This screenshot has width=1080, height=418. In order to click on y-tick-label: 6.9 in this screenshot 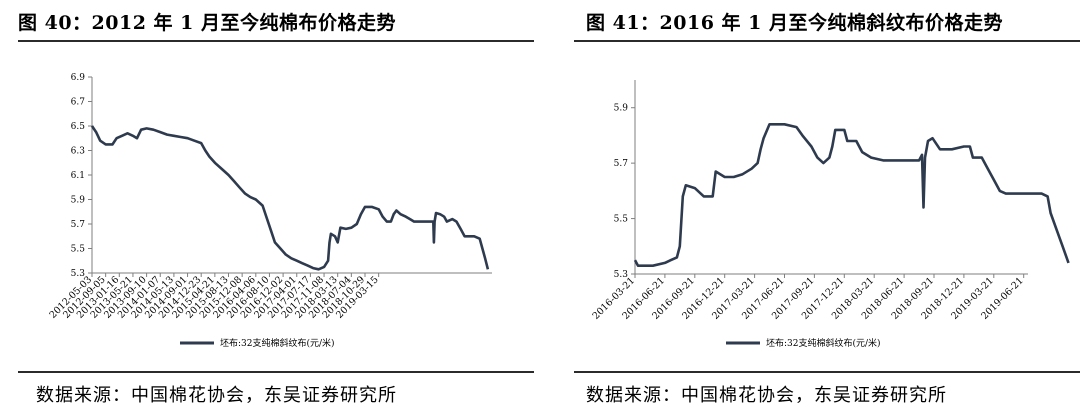, I will do `click(78, 78)`.